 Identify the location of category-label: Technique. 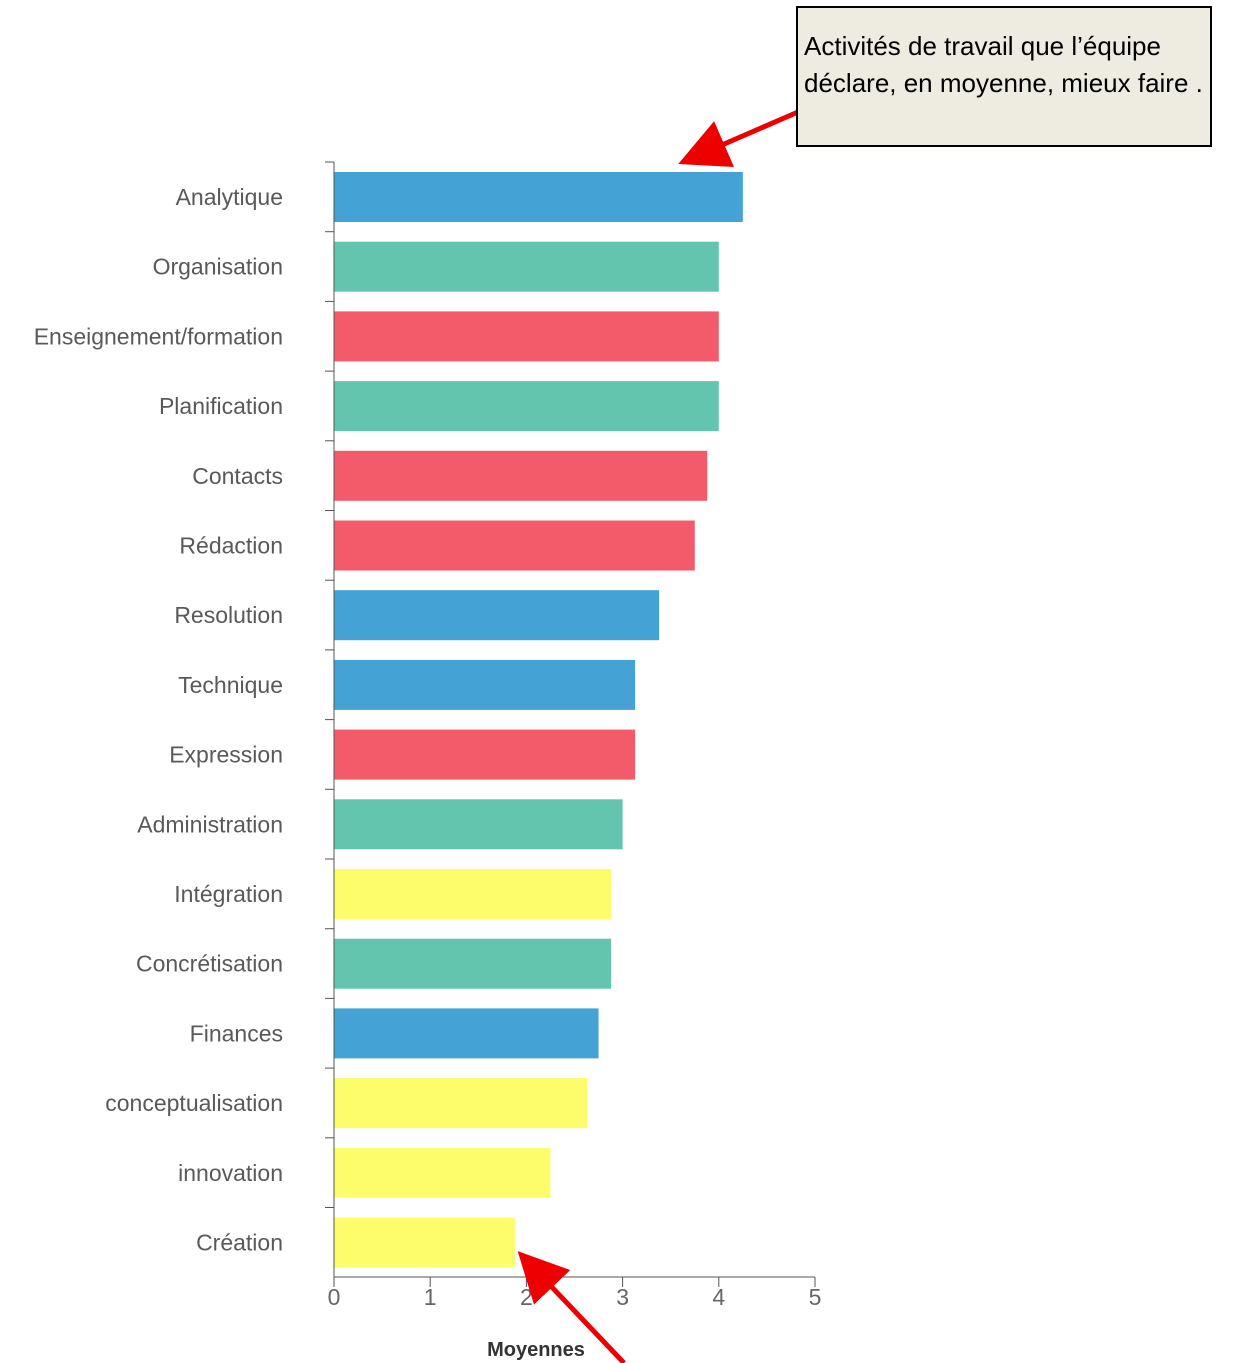
(230, 685).